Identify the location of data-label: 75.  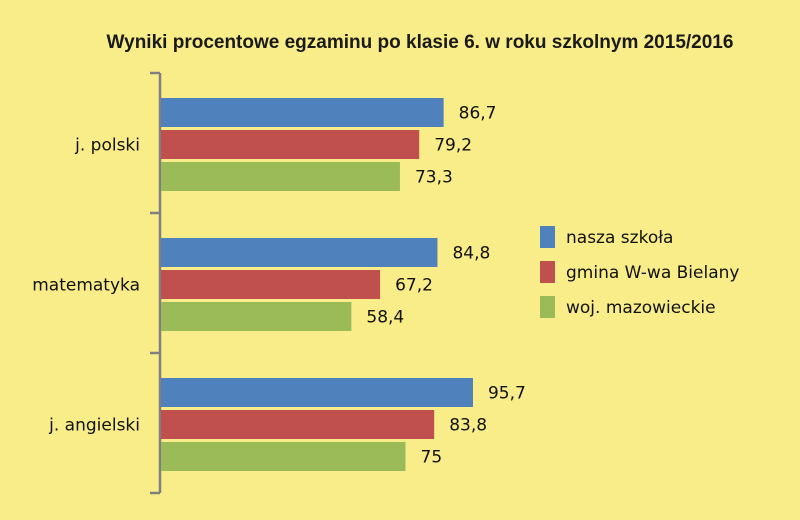
(432, 458).